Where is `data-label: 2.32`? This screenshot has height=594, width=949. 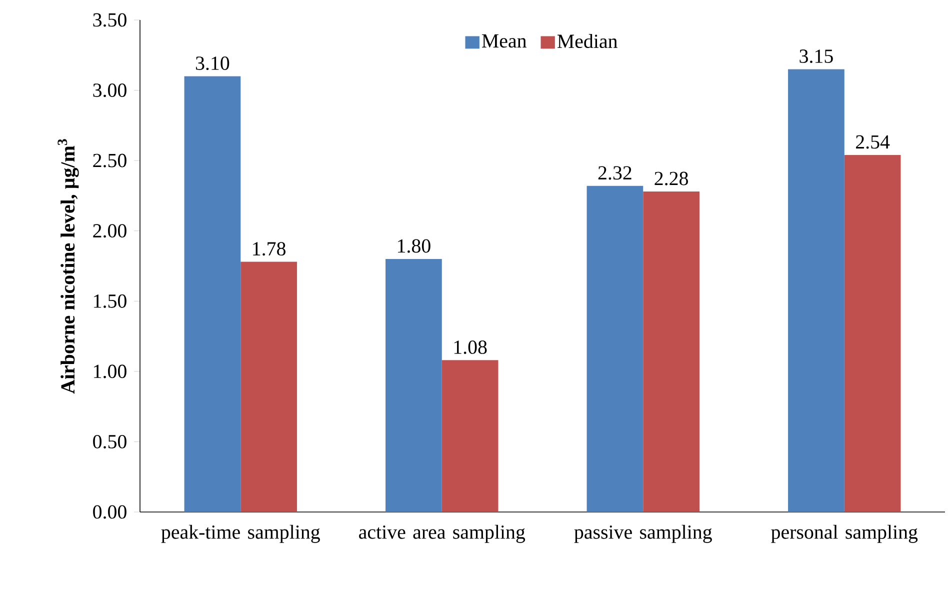
data-label: 2.32 is located at coordinates (615, 173).